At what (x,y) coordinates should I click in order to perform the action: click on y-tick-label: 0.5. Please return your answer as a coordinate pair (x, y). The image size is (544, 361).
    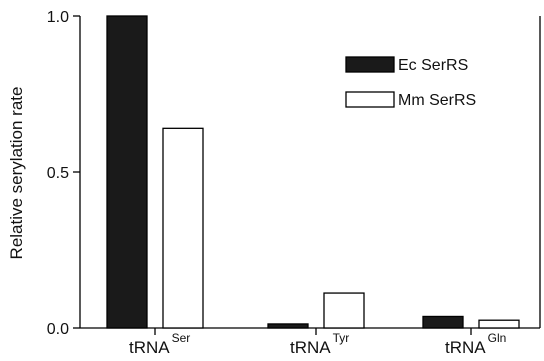
    Looking at the image, I should click on (58, 173).